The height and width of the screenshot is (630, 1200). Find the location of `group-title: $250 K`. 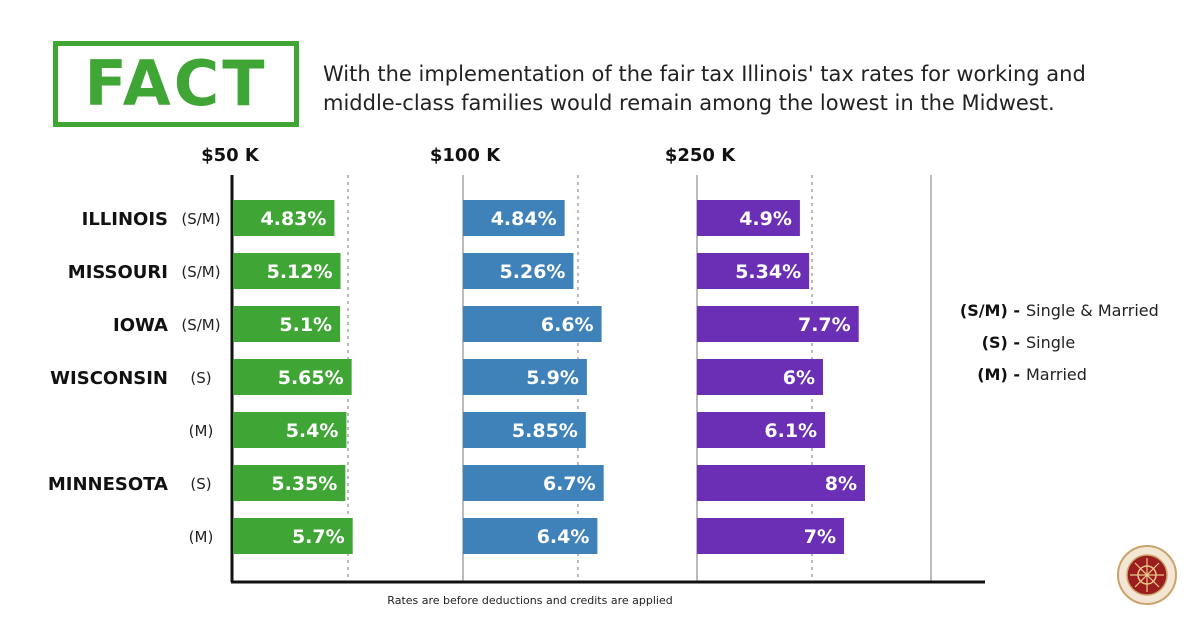

group-title: $250 K is located at coordinates (700, 155).